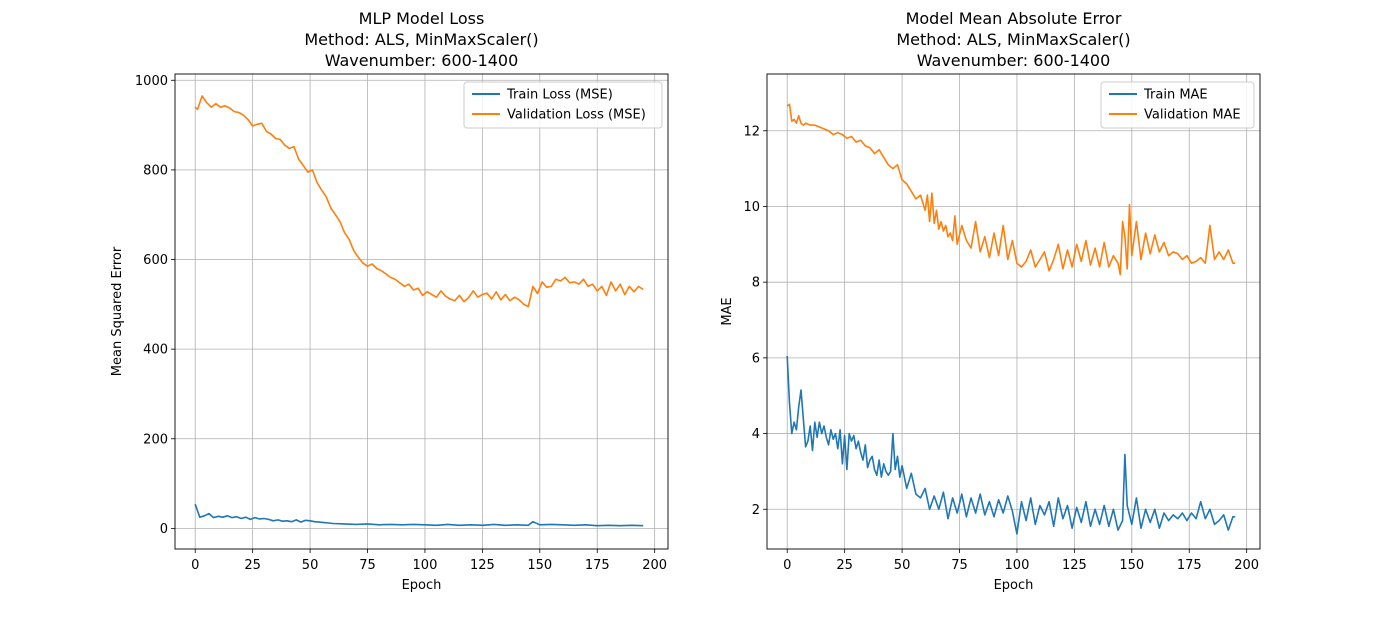 The width and height of the screenshot is (1400, 621). I want to click on y-tick-label: 8, so click(756, 283).